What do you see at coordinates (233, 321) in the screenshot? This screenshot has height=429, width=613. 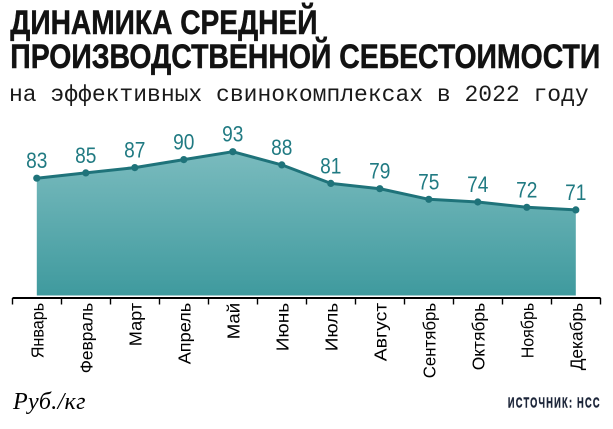 I see `svg-text: Май` at bounding box center [233, 321].